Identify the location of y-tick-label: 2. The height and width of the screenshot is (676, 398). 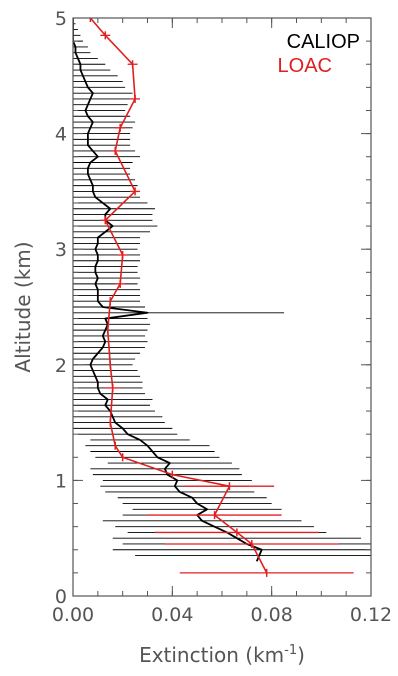
(61, 366).